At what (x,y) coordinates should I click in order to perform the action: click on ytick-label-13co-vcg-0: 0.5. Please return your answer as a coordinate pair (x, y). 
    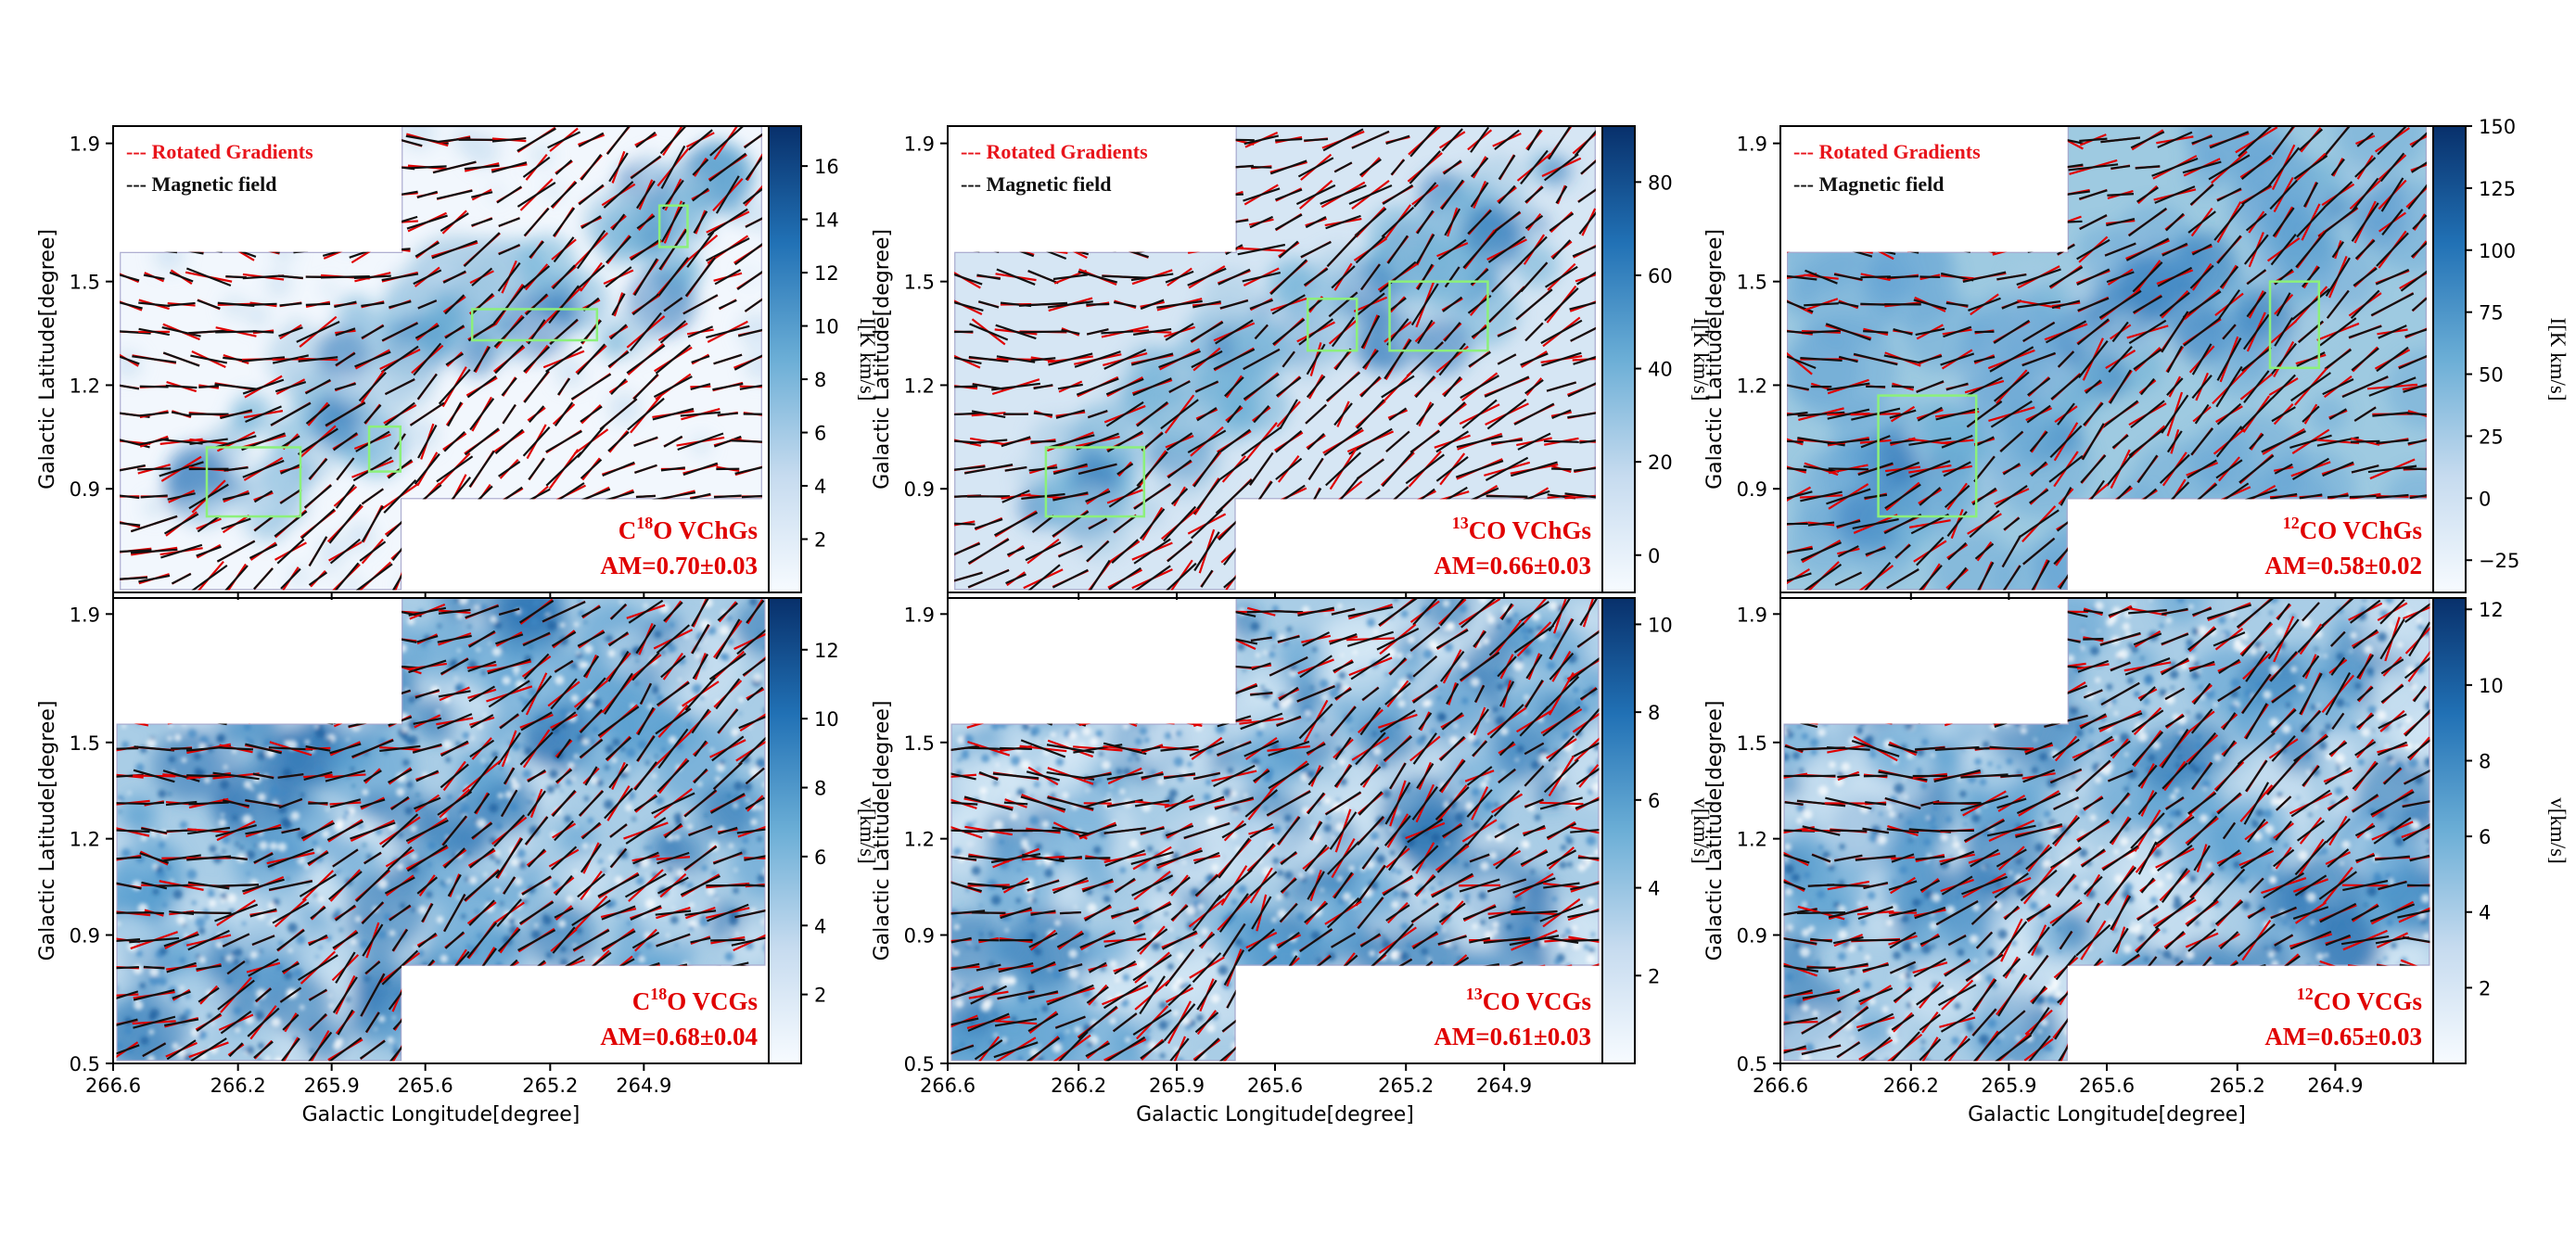
    Looking at the image, I should click on (920, 1064).